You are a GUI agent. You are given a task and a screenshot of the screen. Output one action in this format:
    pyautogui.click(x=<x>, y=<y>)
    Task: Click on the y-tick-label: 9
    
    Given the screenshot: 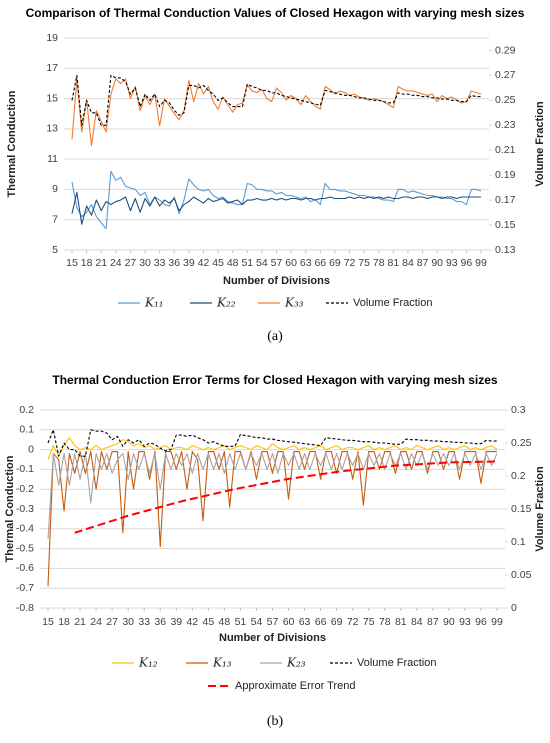 What is the action you would take?
    pyautogui.click(x=55, y=189)
    